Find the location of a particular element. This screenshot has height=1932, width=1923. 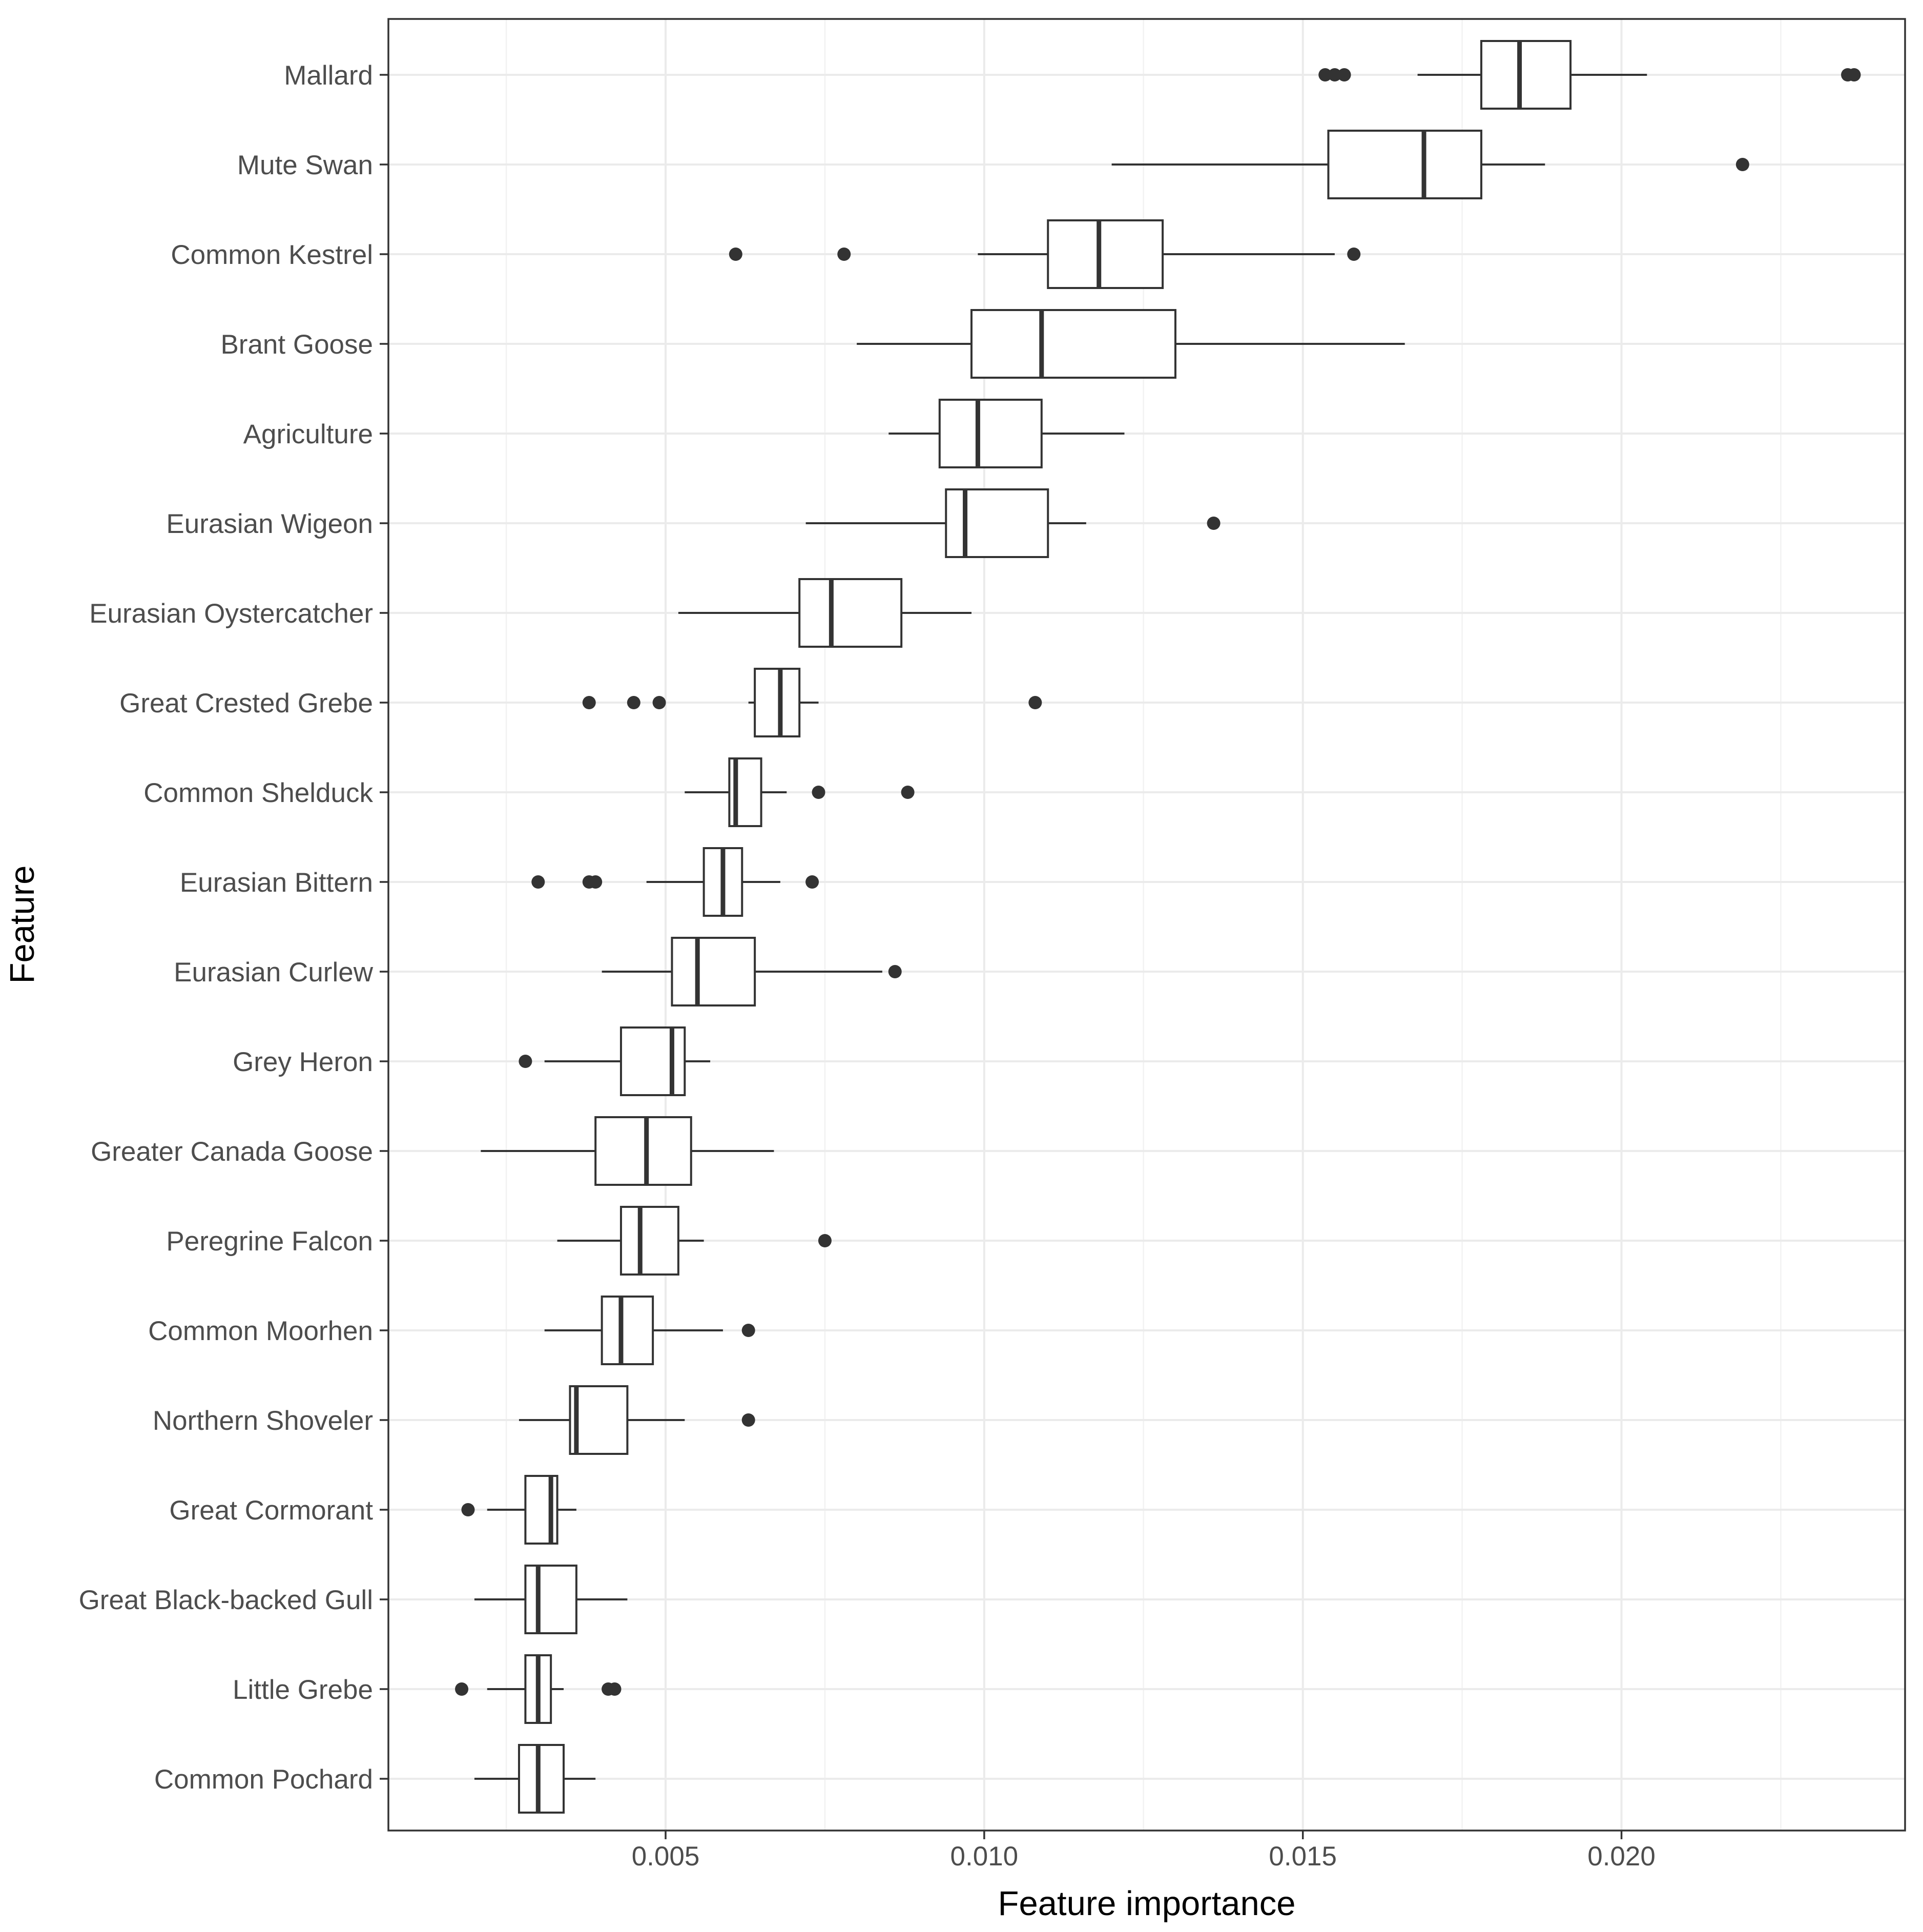

y-tick-label: Eurasian Bittern is located at coordinates (276, 883).